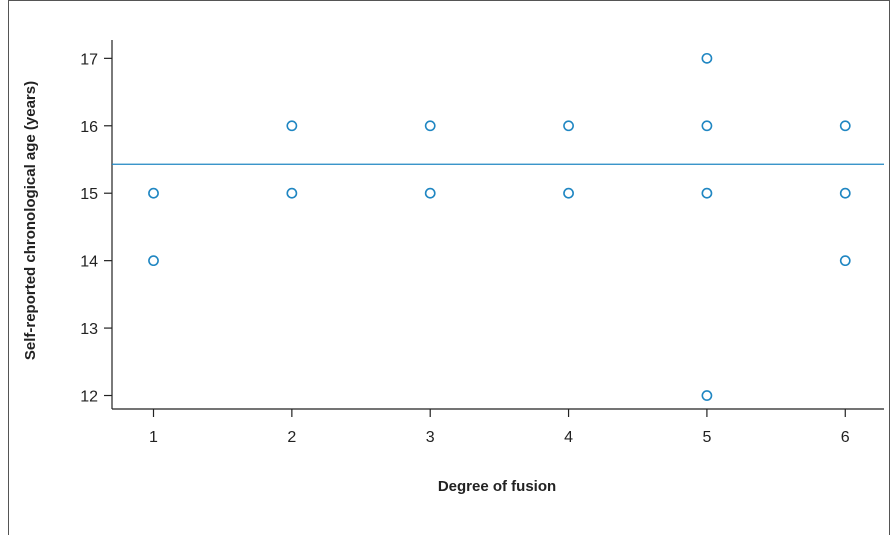  I want to click on y-tick-label: 15, so click(89, 194).